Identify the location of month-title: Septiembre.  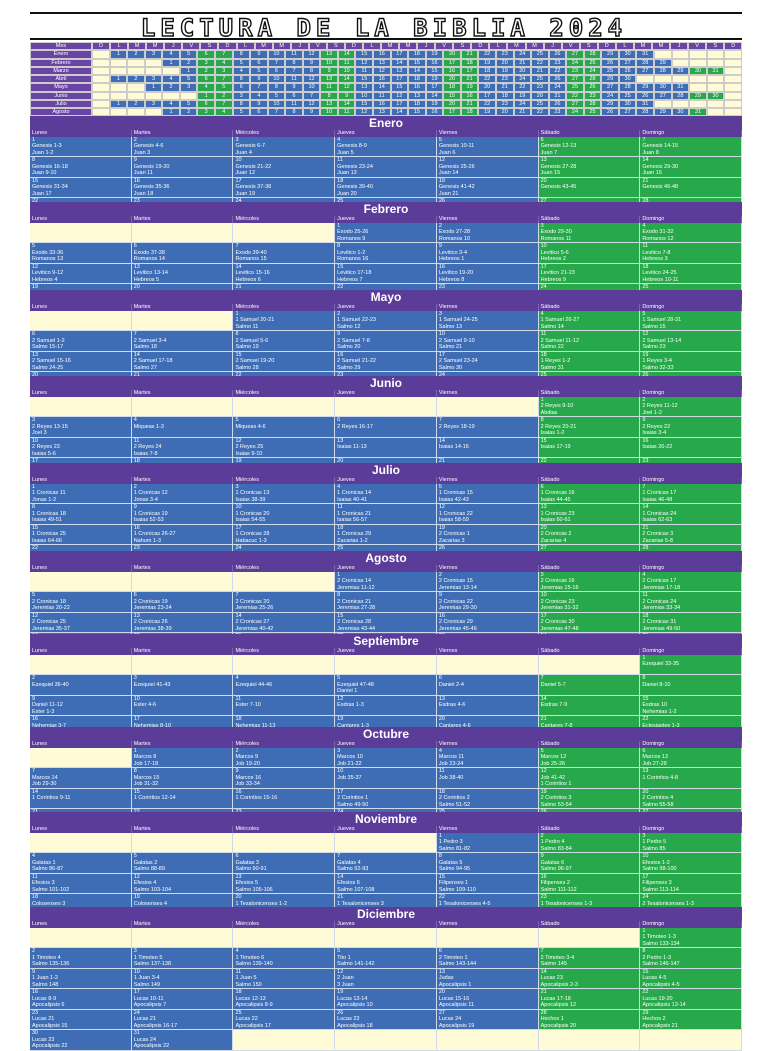
(386, 641).